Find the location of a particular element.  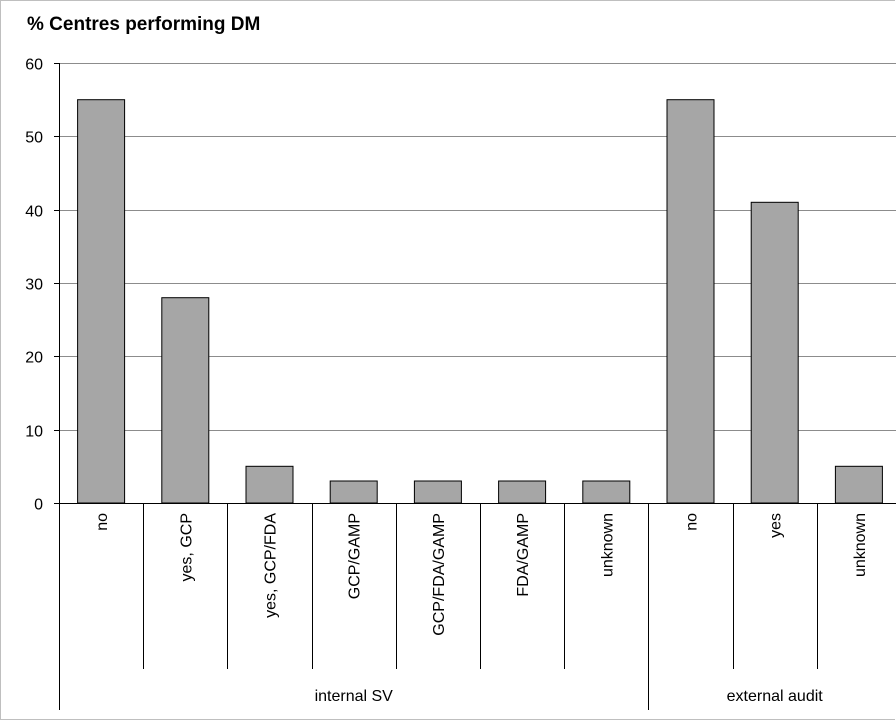

x-category-label: GCP/FDA/GAMP is located at coordinates (439, 574).